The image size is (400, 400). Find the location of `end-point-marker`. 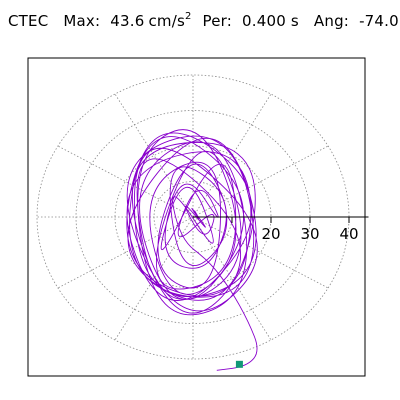

end-point-marker is located at coordinates (239, 364).